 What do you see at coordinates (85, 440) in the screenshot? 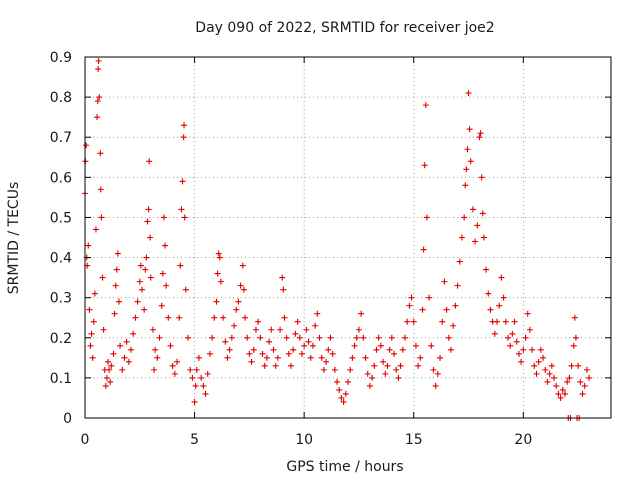
I see `x-tick-label: 0` at bounding box center [85, 440].